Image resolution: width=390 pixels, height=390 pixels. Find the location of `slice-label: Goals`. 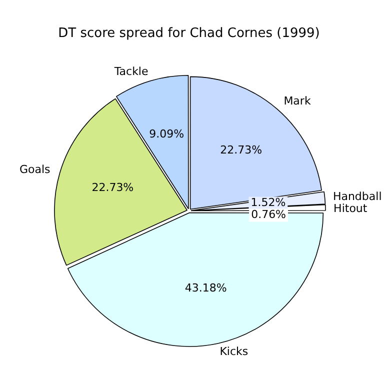

slice-label: Goals is located at coordinates (35, 169).